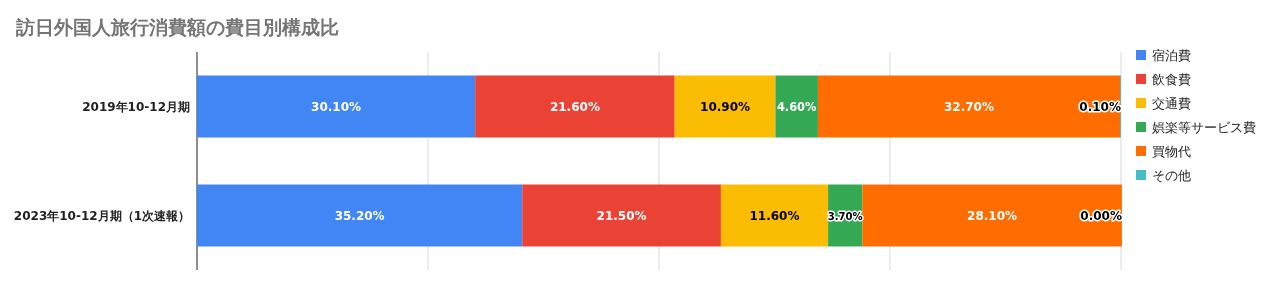  I want to click on legend-label: 娯楽等サービス費, so click(1204, 127).